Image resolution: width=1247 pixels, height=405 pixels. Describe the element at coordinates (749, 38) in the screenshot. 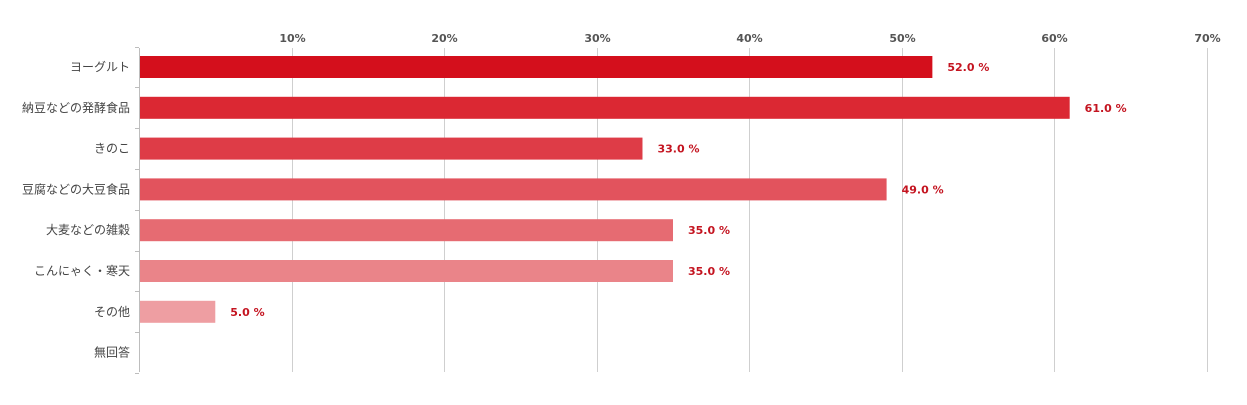

I see `x-tick-label: 40%` at that location.